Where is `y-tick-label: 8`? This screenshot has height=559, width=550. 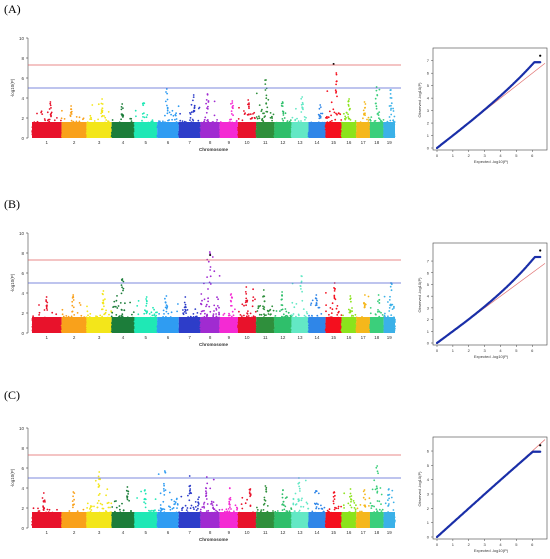 y-tick-label: 8 is located at coordinates (22, 58).